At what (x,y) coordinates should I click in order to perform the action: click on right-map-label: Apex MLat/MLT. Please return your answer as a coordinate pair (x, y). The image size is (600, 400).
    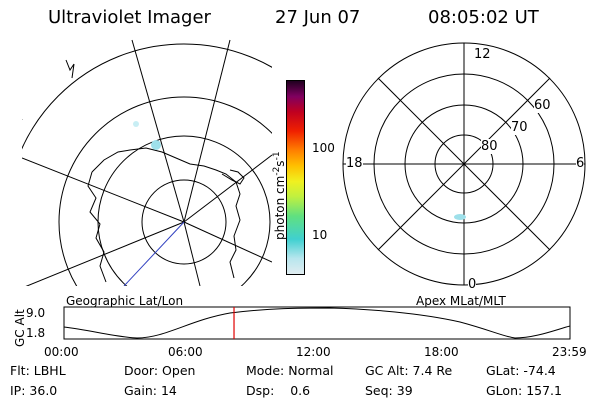
    Looking at the image, I should click on (461, 301).